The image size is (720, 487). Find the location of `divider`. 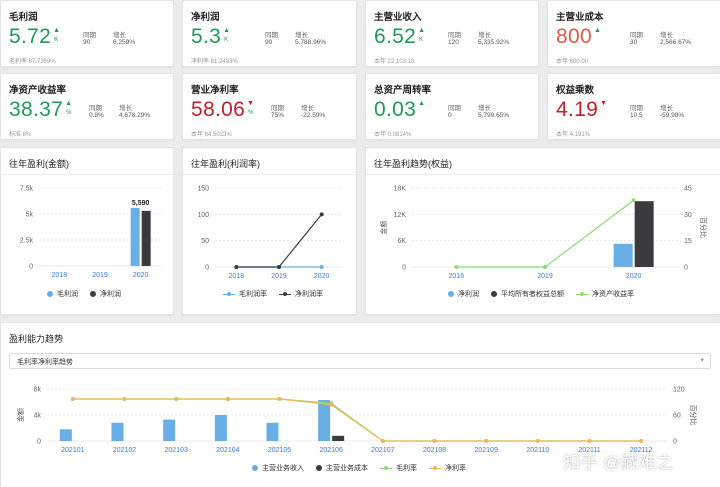

divider is located at coordinates (543, 174).